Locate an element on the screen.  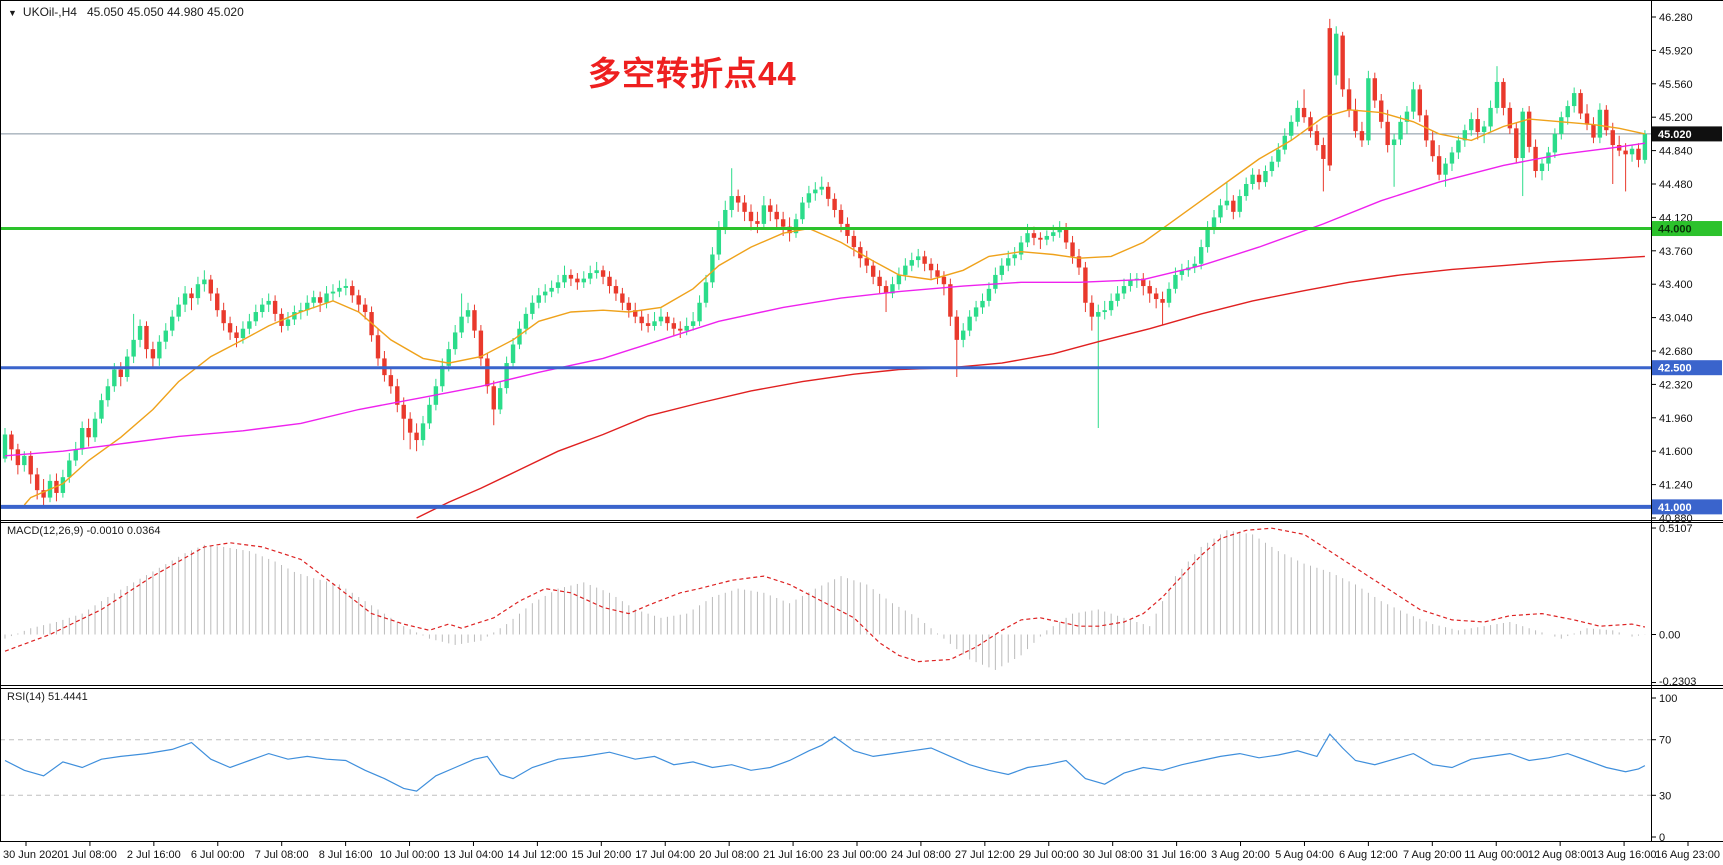
time-axis-label: 13 Jul 04:00 is located at coordinates (473, 855).